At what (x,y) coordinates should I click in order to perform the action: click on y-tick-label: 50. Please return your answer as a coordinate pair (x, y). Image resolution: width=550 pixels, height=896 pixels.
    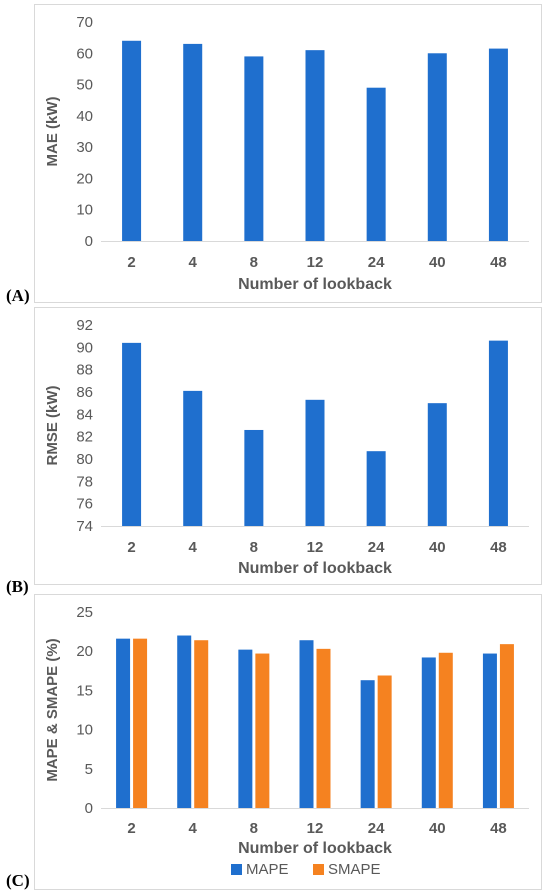
    Looking at the image, I should click on (84, 85).